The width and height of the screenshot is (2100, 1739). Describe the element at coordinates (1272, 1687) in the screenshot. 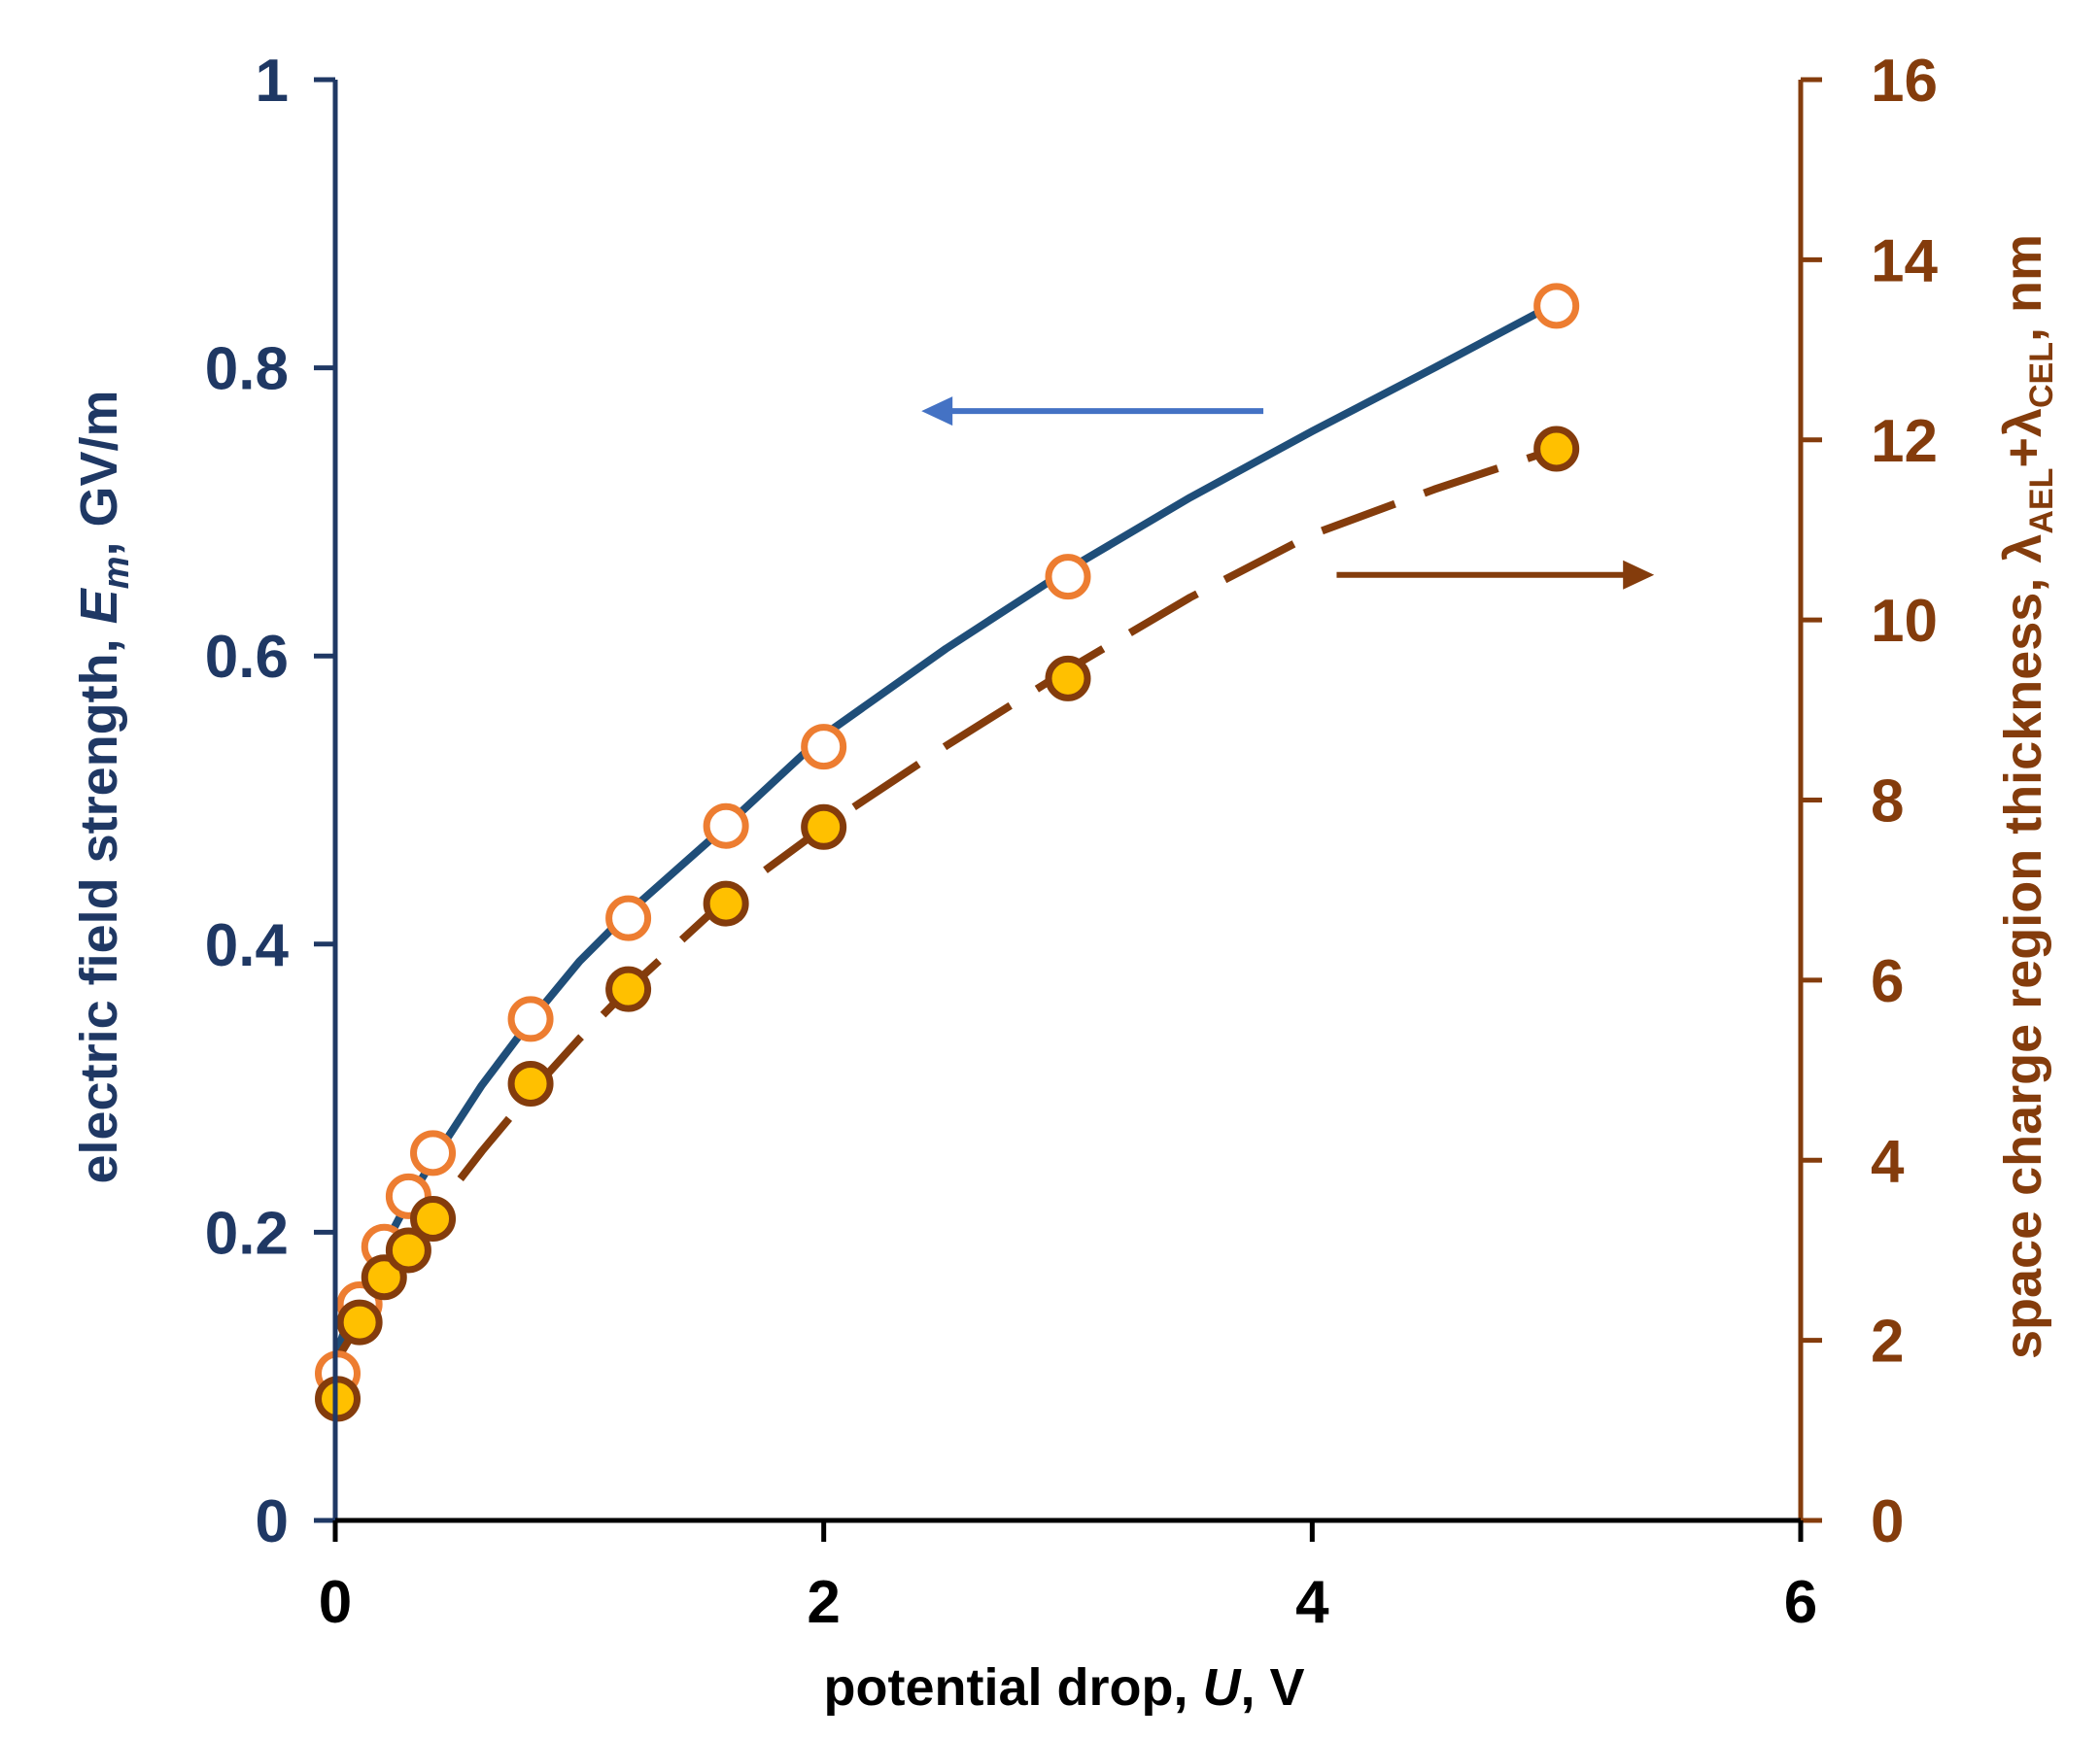

I see `x-axis-title-unit: , V` at that location.